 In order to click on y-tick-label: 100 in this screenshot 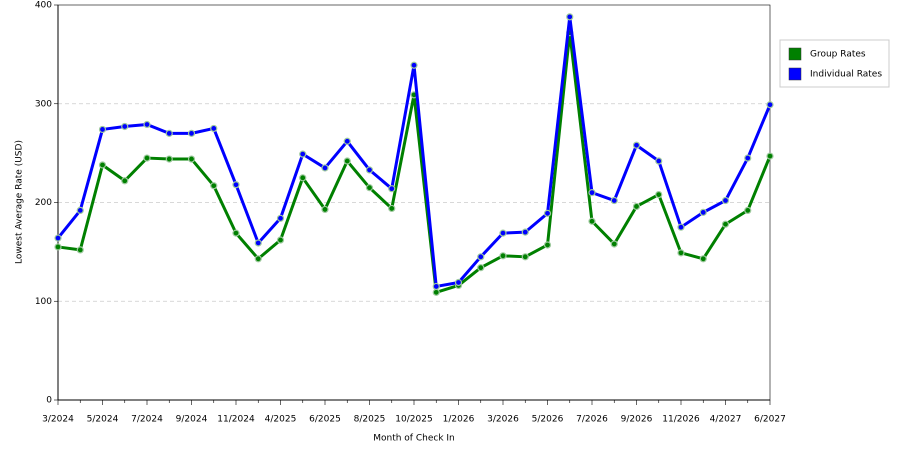, I will do `click(43, 302)`.